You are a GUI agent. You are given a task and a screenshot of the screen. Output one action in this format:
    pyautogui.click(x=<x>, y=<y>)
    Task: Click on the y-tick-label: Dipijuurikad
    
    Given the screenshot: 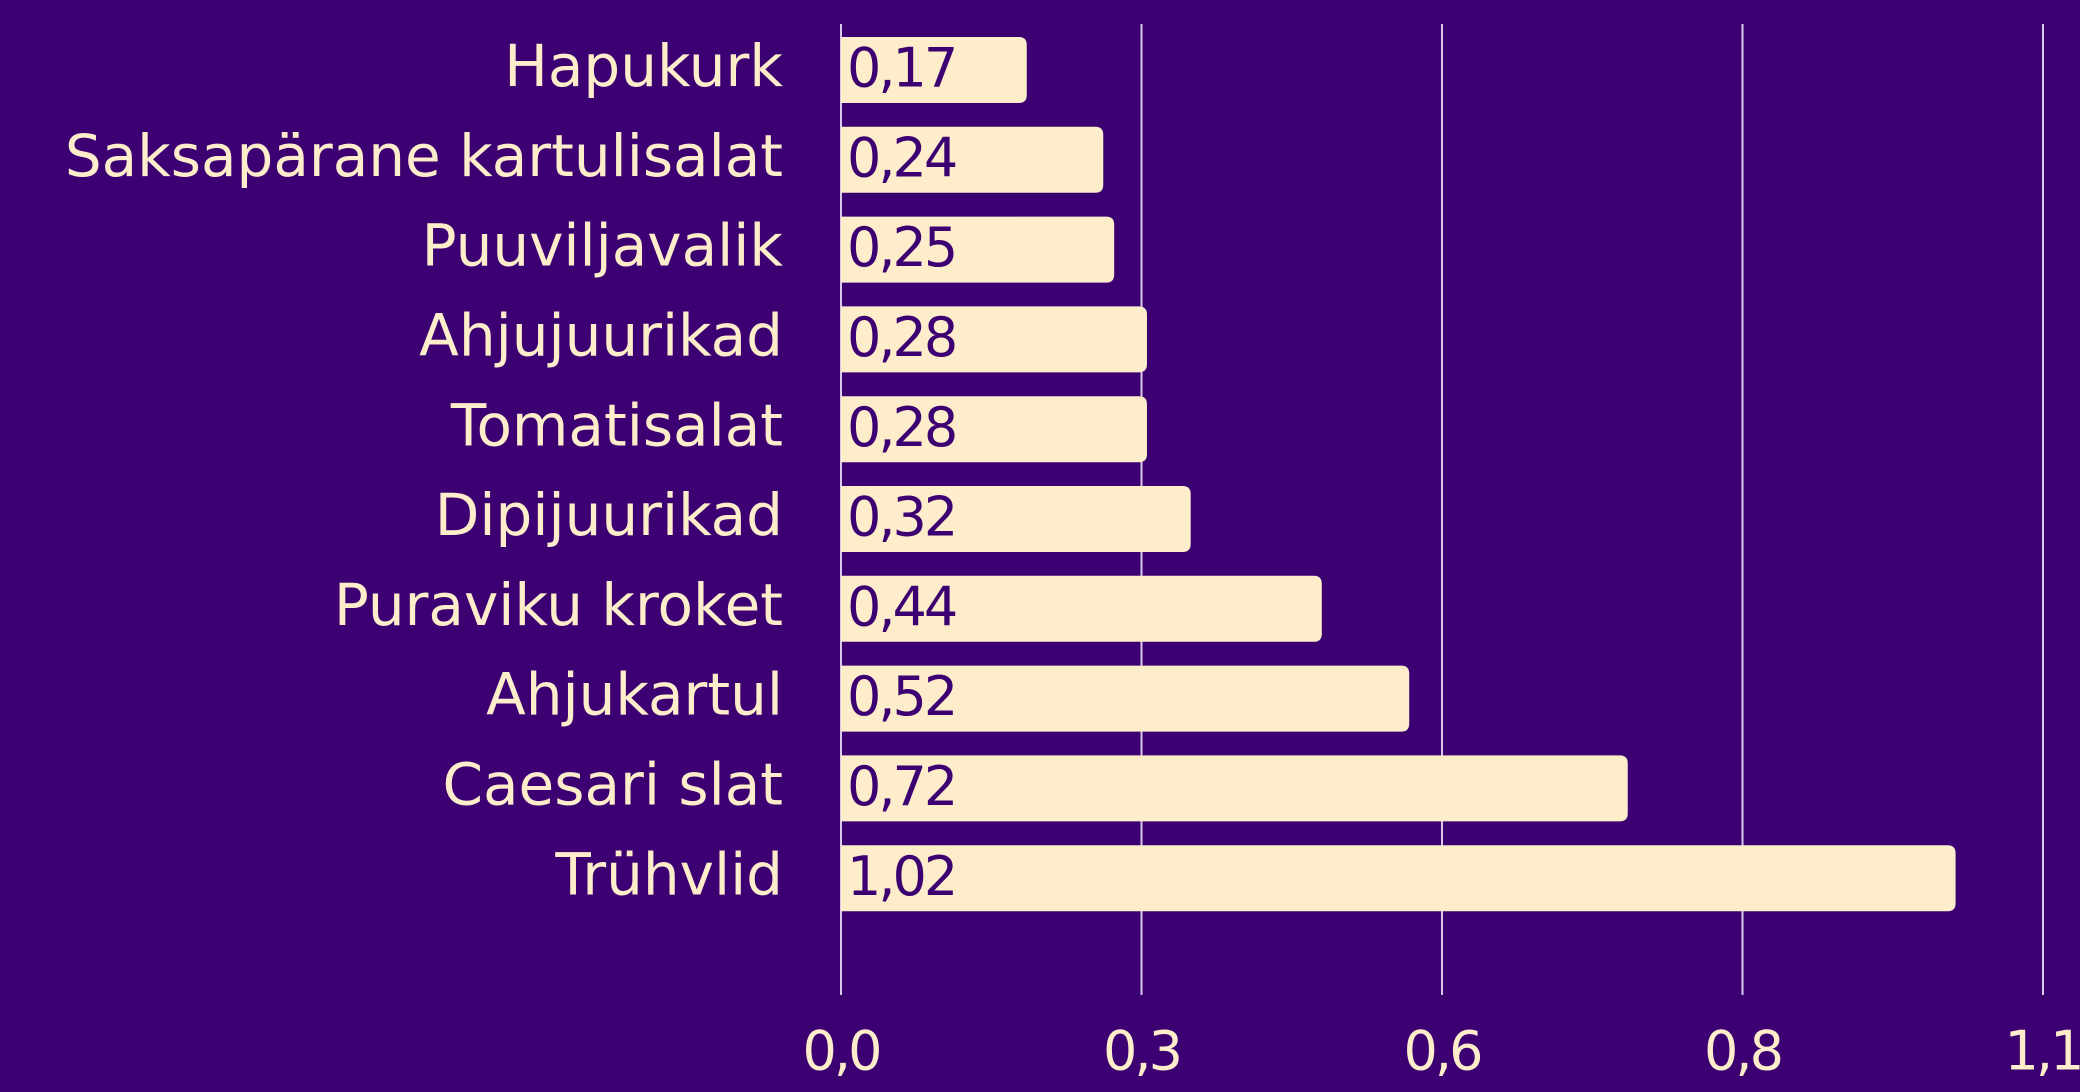 What is the action you would take?
    pyautogui.click(x=609, y=515)
    